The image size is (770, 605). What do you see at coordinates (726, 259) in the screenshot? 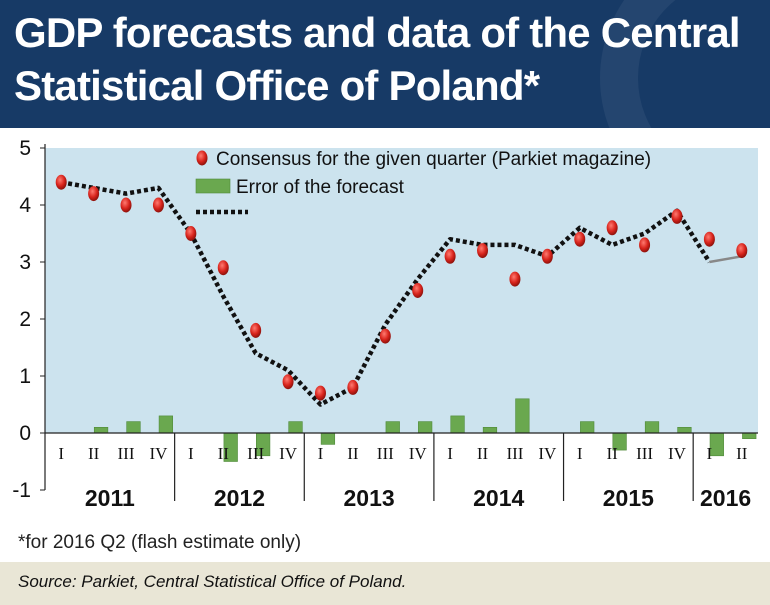
I see `gdp-flash-estimate-segment` at bounding box center [726, 259].